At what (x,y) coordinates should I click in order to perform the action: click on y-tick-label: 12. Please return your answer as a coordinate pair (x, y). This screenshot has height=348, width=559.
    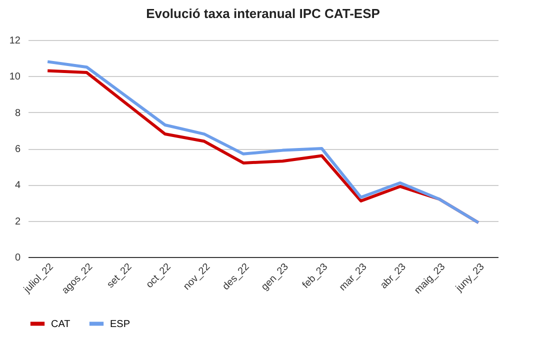
    Looking at the image, I should click on (15, 41).